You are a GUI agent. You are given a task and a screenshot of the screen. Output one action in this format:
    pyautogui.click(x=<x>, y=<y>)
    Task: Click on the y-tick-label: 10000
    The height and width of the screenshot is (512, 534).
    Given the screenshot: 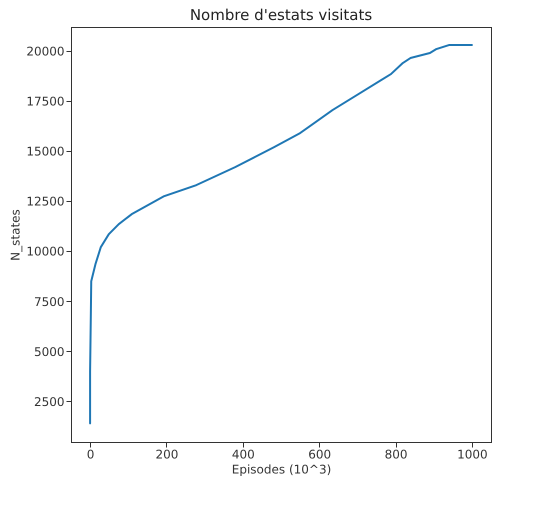 What is the action you would take?
    pyautogui.click(x=45, y=251)
    